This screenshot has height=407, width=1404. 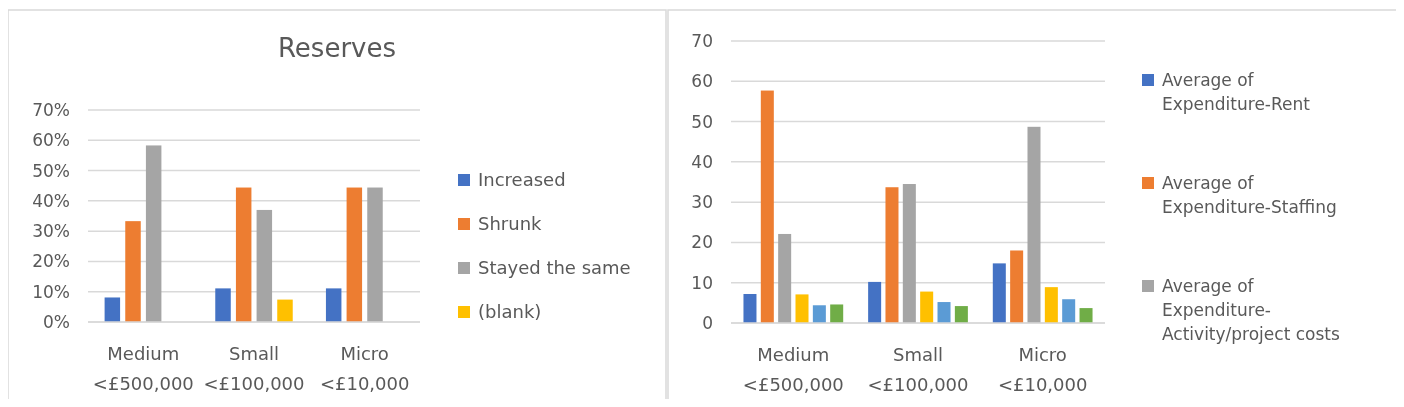 I want to click on y-tick-label: 40%, so click(x=51, y=200).